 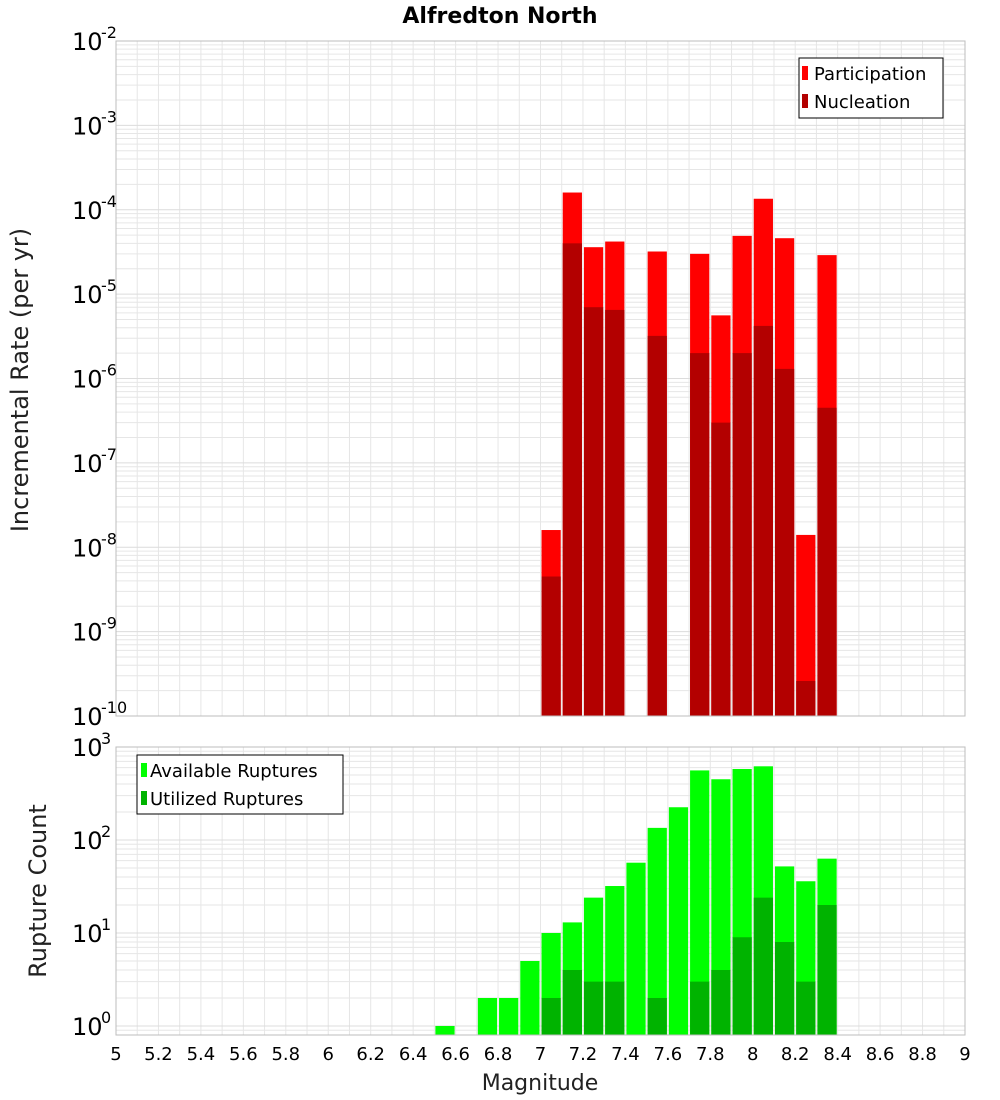 I want to click on x-tick-label: 8.2, so click(x=795, y=1054).